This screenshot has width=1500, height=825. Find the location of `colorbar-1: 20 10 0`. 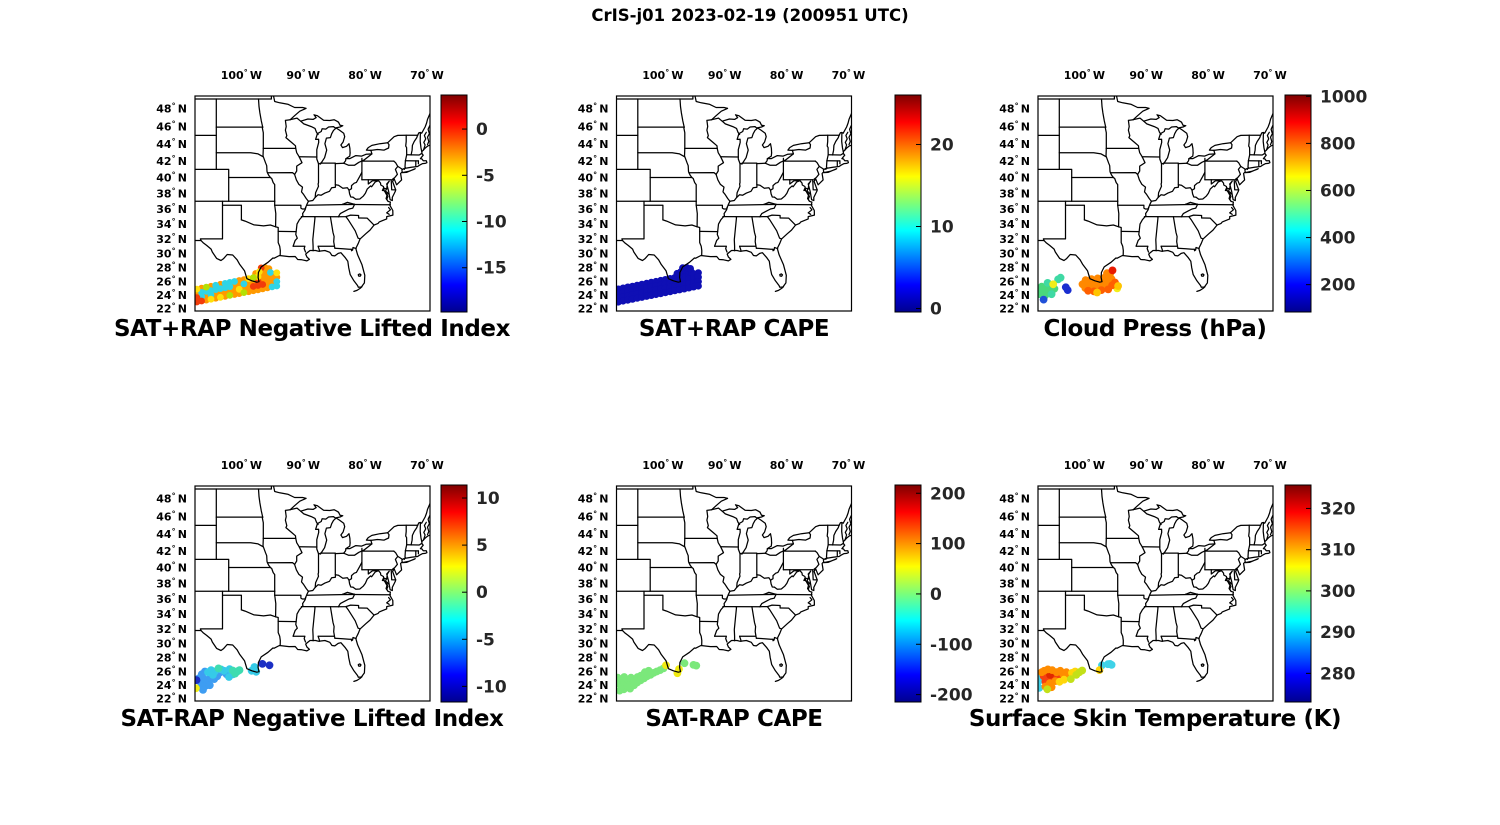

colorbar-1: 20 10 0 is located at coordinates (924, 207).